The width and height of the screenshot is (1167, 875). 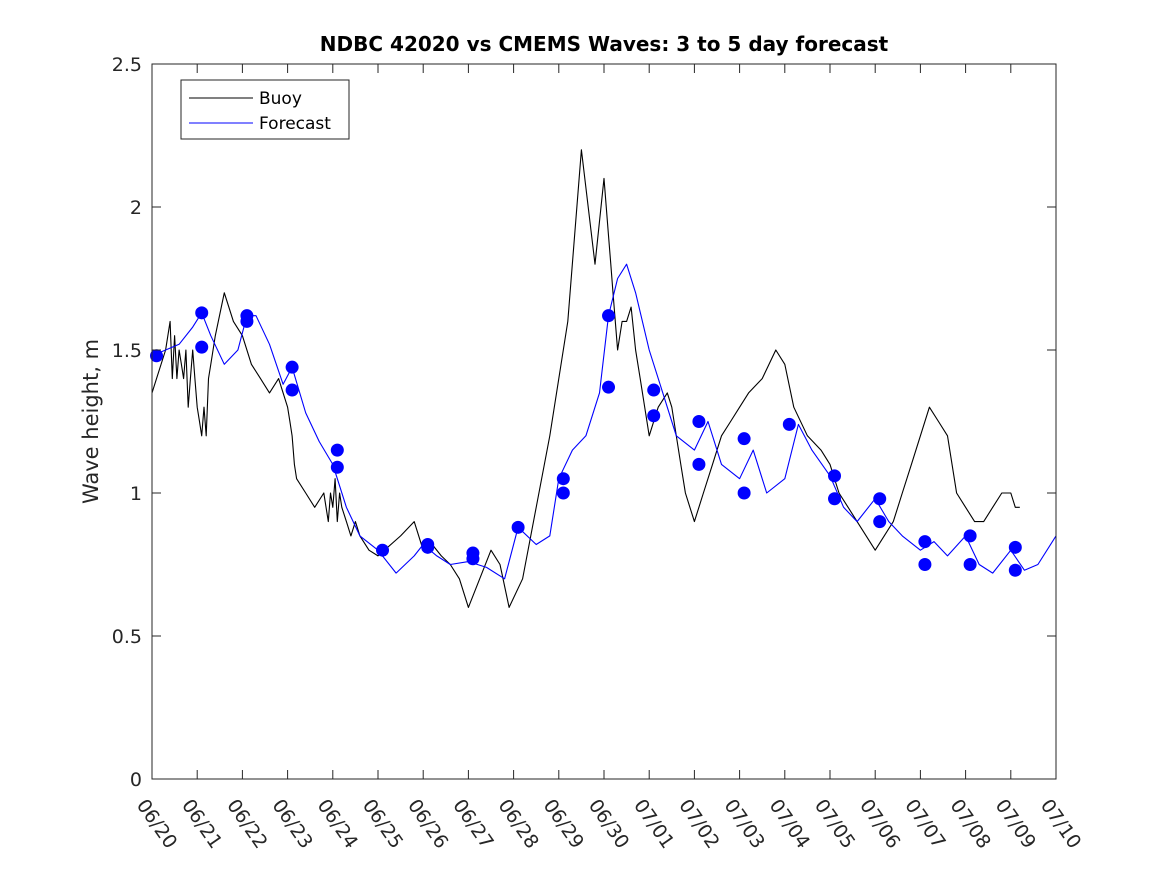 What do you see at coordinates (136, 780) in the screenshot?
I see `y-tick-label: 0` at bounding box center [136, 780].